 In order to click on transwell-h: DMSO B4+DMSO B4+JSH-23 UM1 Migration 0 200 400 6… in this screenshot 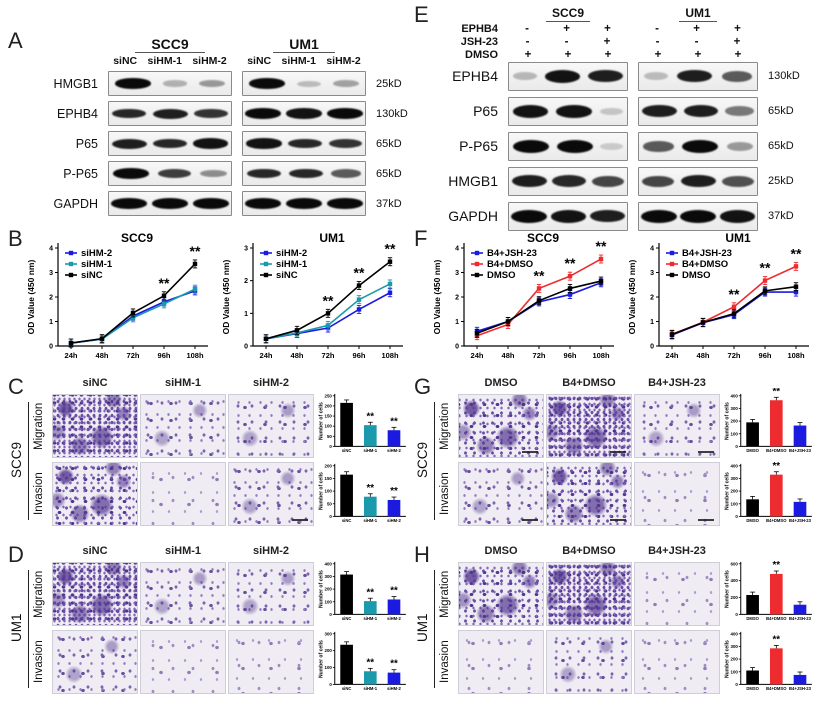, I will do `click(617, 627)`.